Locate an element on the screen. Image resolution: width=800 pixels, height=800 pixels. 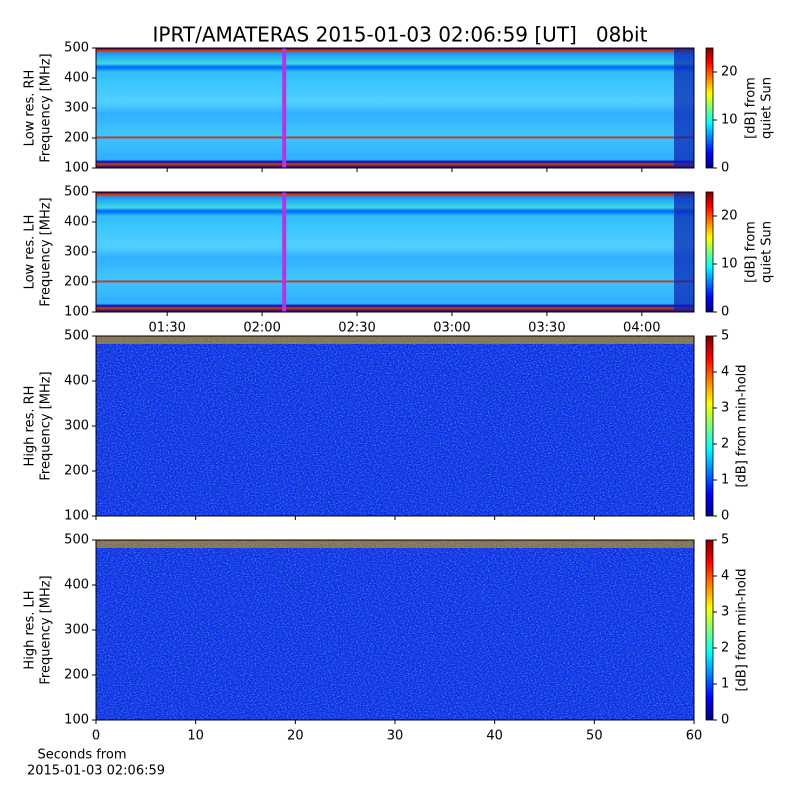
x-axis-label: Seconds from is located at coordinates (81, 755).